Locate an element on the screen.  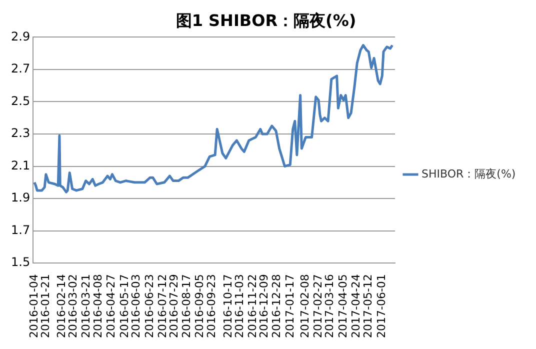
y-tick-label: 2.5 is located at coordinates (20, 101).